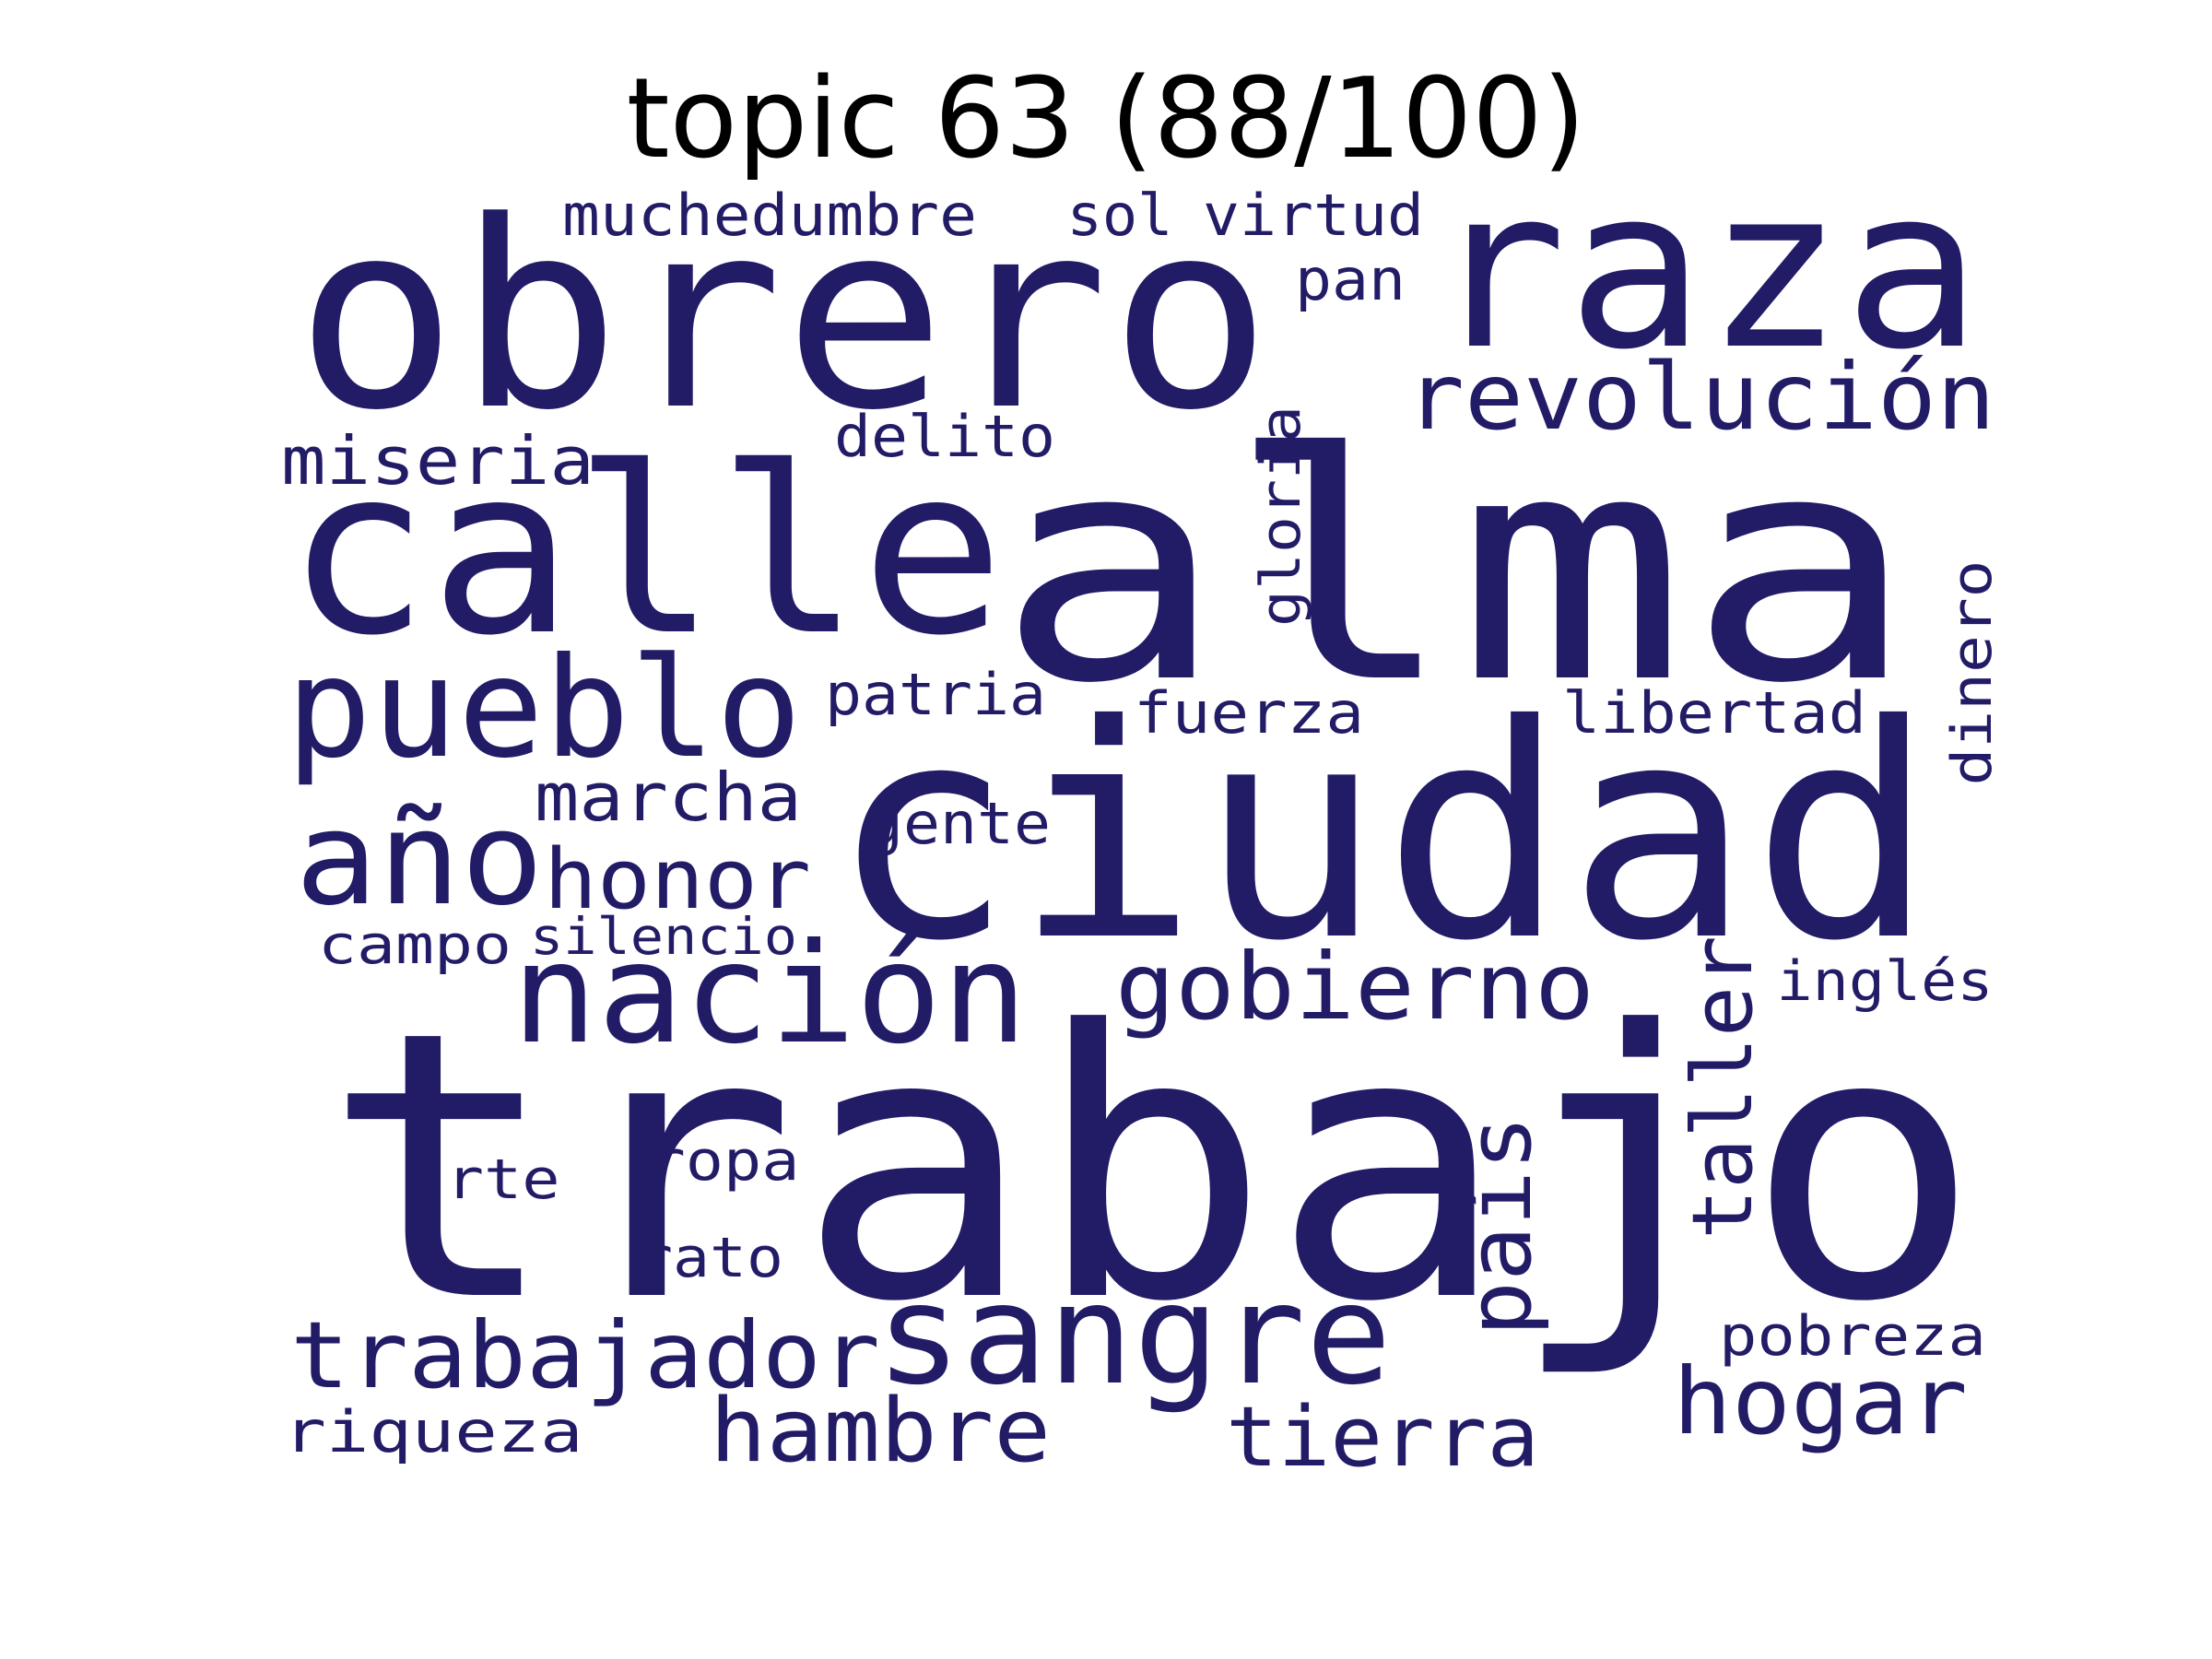 The image size is (2212, 1659). I want to click on word-ano: año, so click(419, 859).